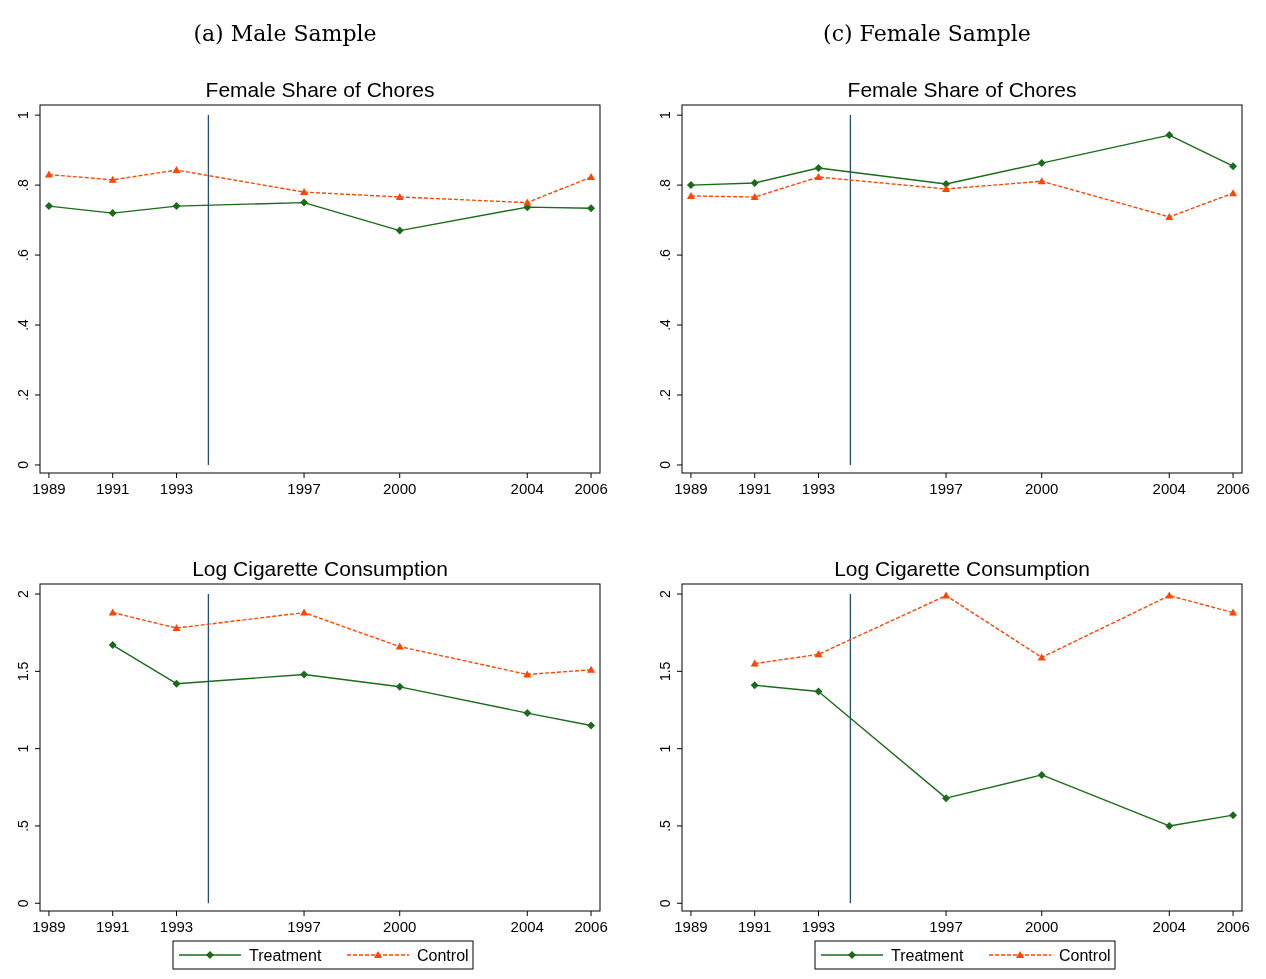 Image resolution: width=1266 pixels, height=979 pixels. I want to click on chart-title: Log Cigarette Consumption, so click(962, 568).